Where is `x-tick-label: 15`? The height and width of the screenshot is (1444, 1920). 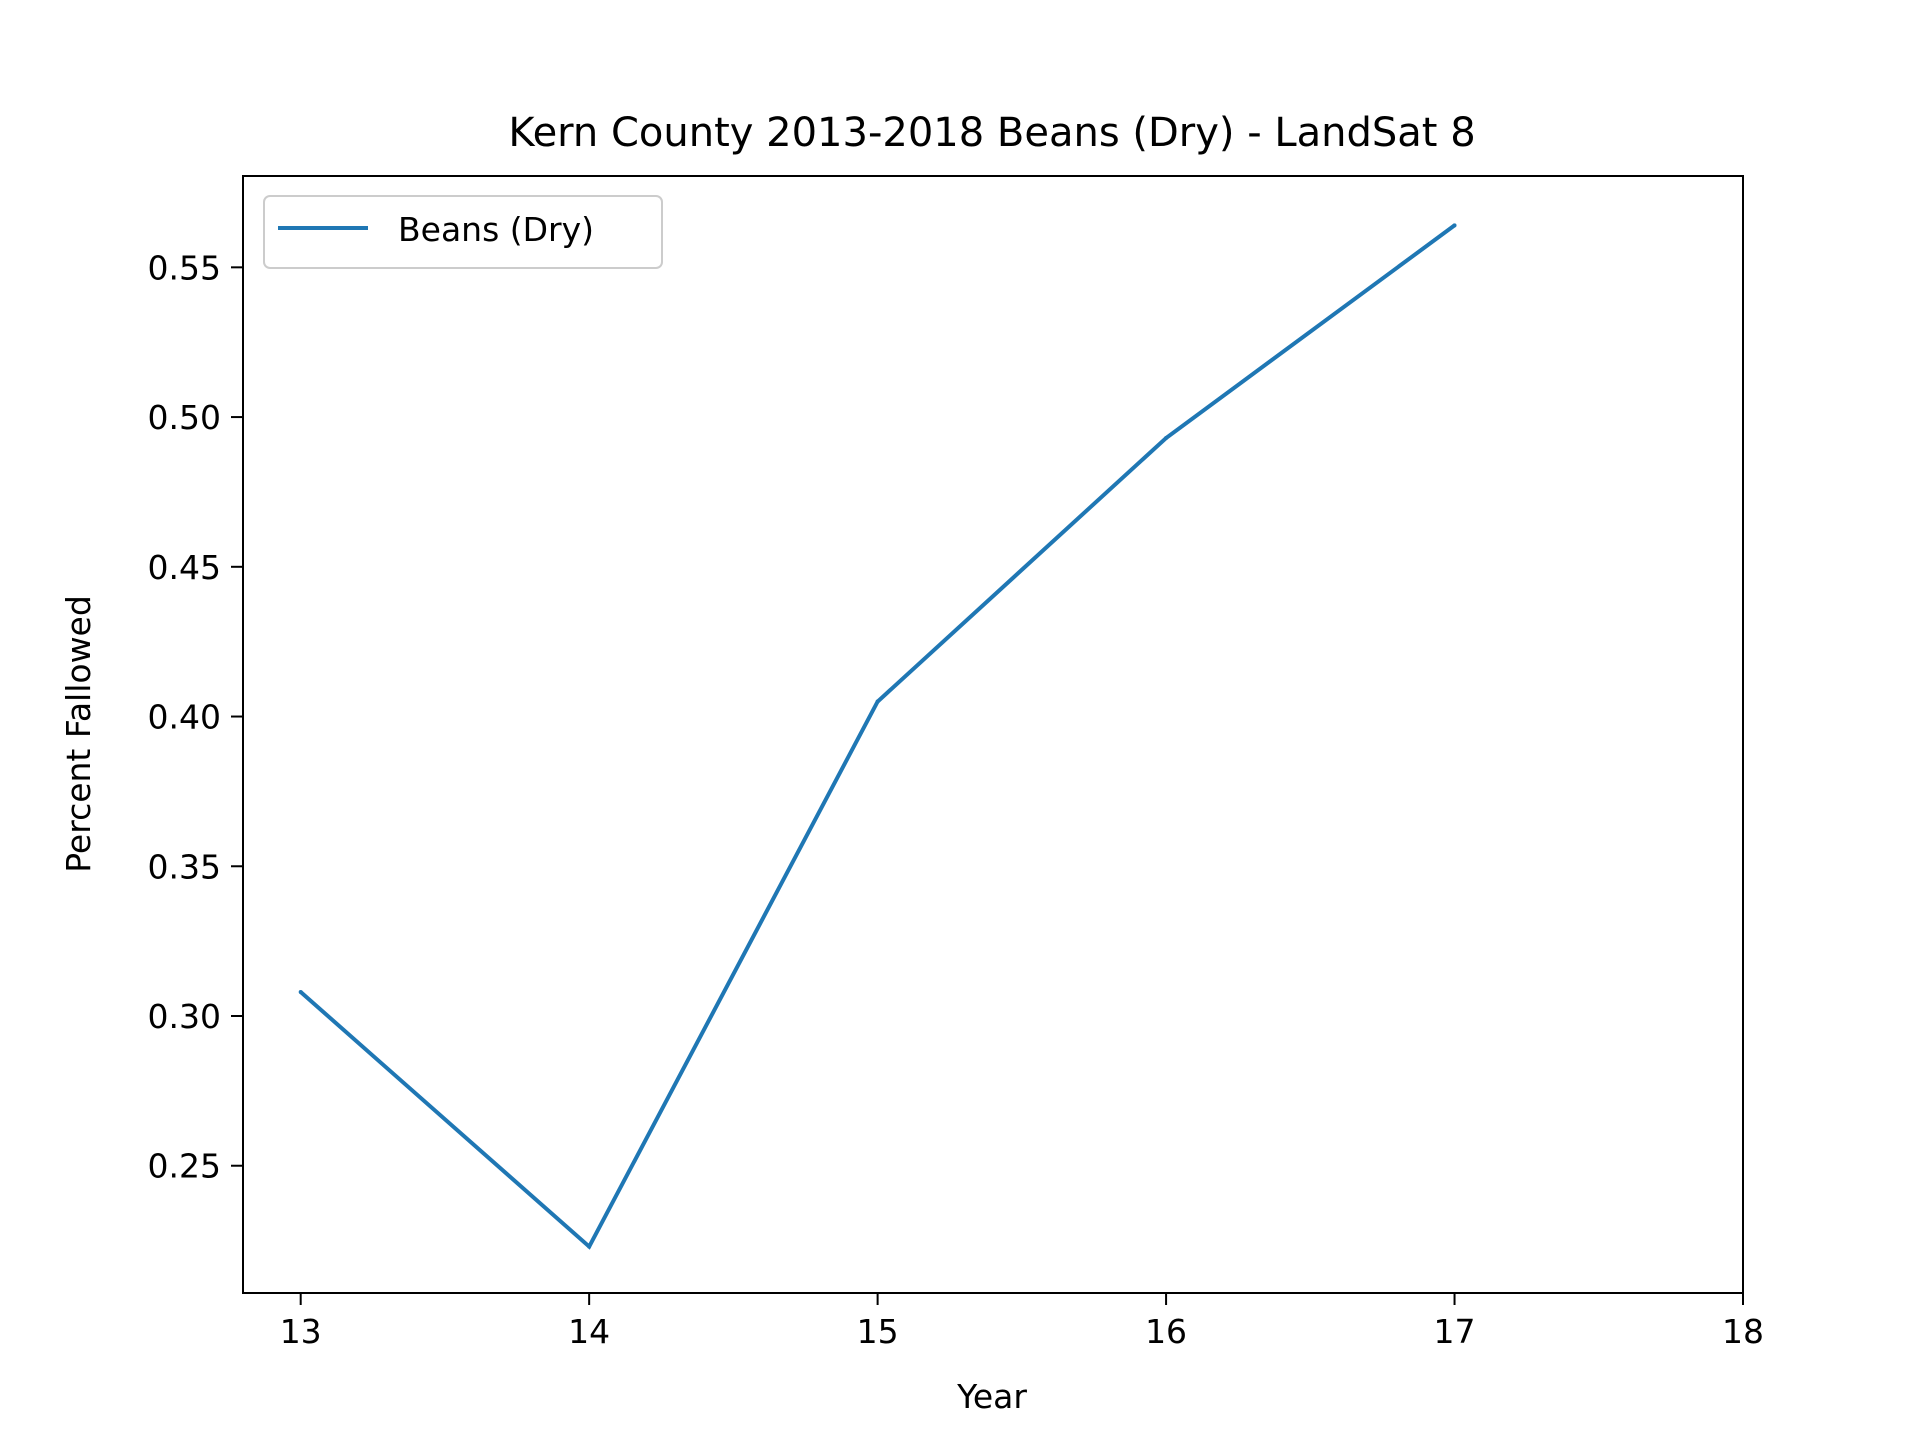 x-tick-label: 15 is located at coordinates (878, 1331).